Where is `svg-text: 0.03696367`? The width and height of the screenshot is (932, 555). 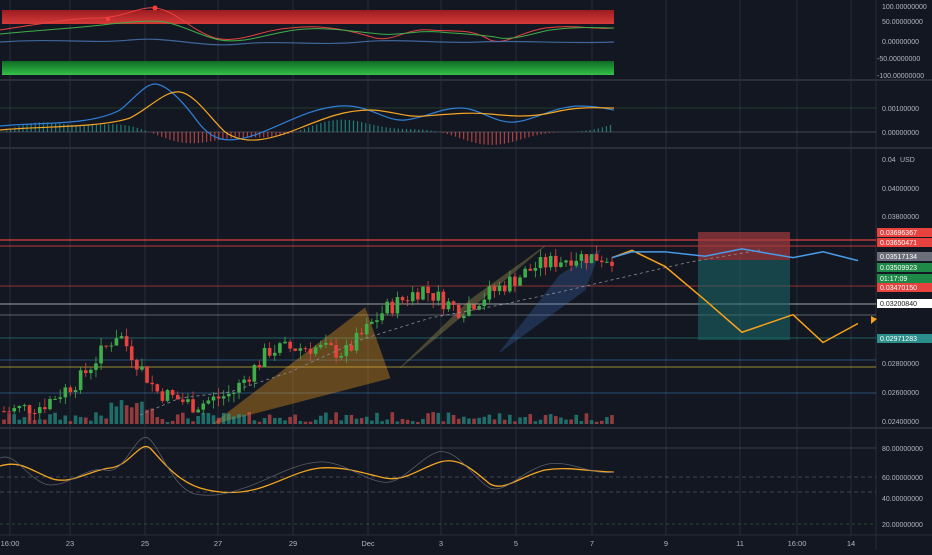 svg-text: 0.03696367 is located at coordinates (898, 233).